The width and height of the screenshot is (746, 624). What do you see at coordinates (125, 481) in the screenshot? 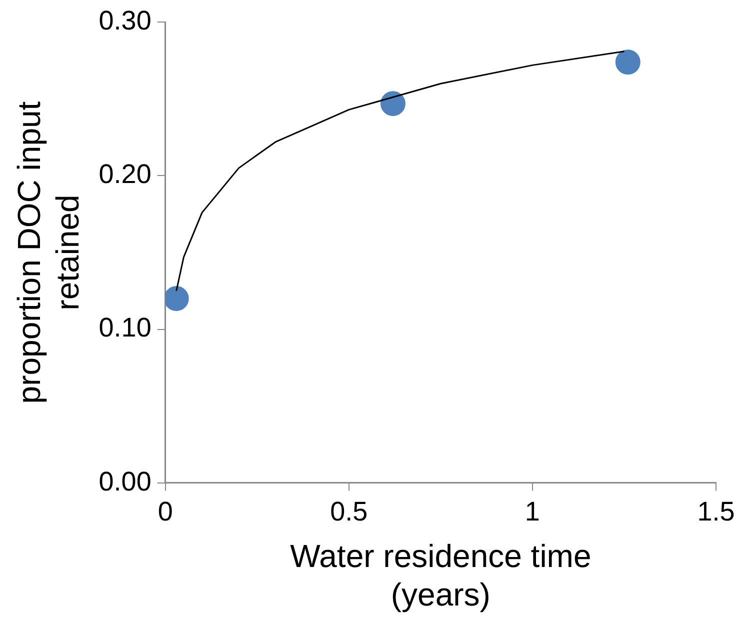
I see `y-tick-label: 0.00` at bounding box center [125, 481].